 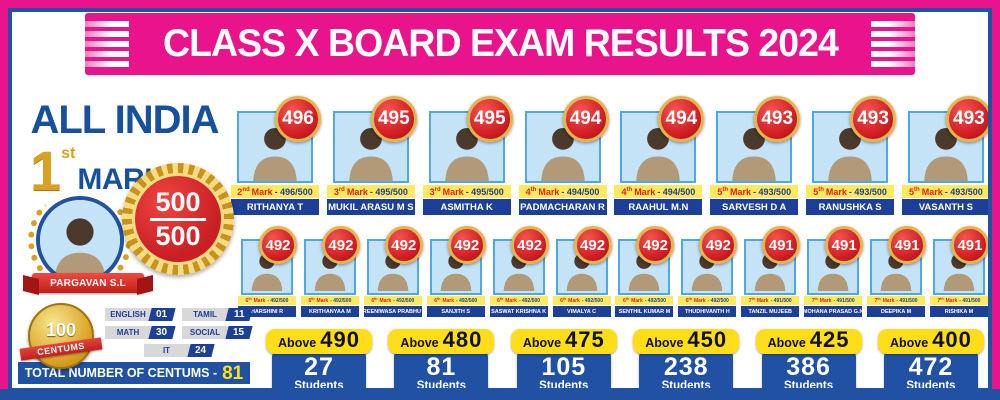 What do you see at coordinates (205, 332) in the screenshot?
I see `subject-label: SOCIAL` at bounding box center [205, 332].